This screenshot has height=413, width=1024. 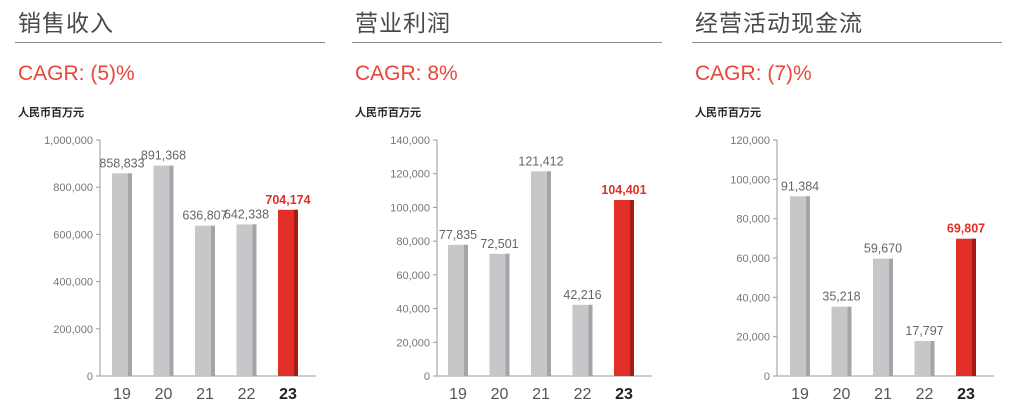 What do you see at coordinates (800, 186) in the screenshot?
I see `bar-value-label: 91,384` at bounding box center [800, 186].